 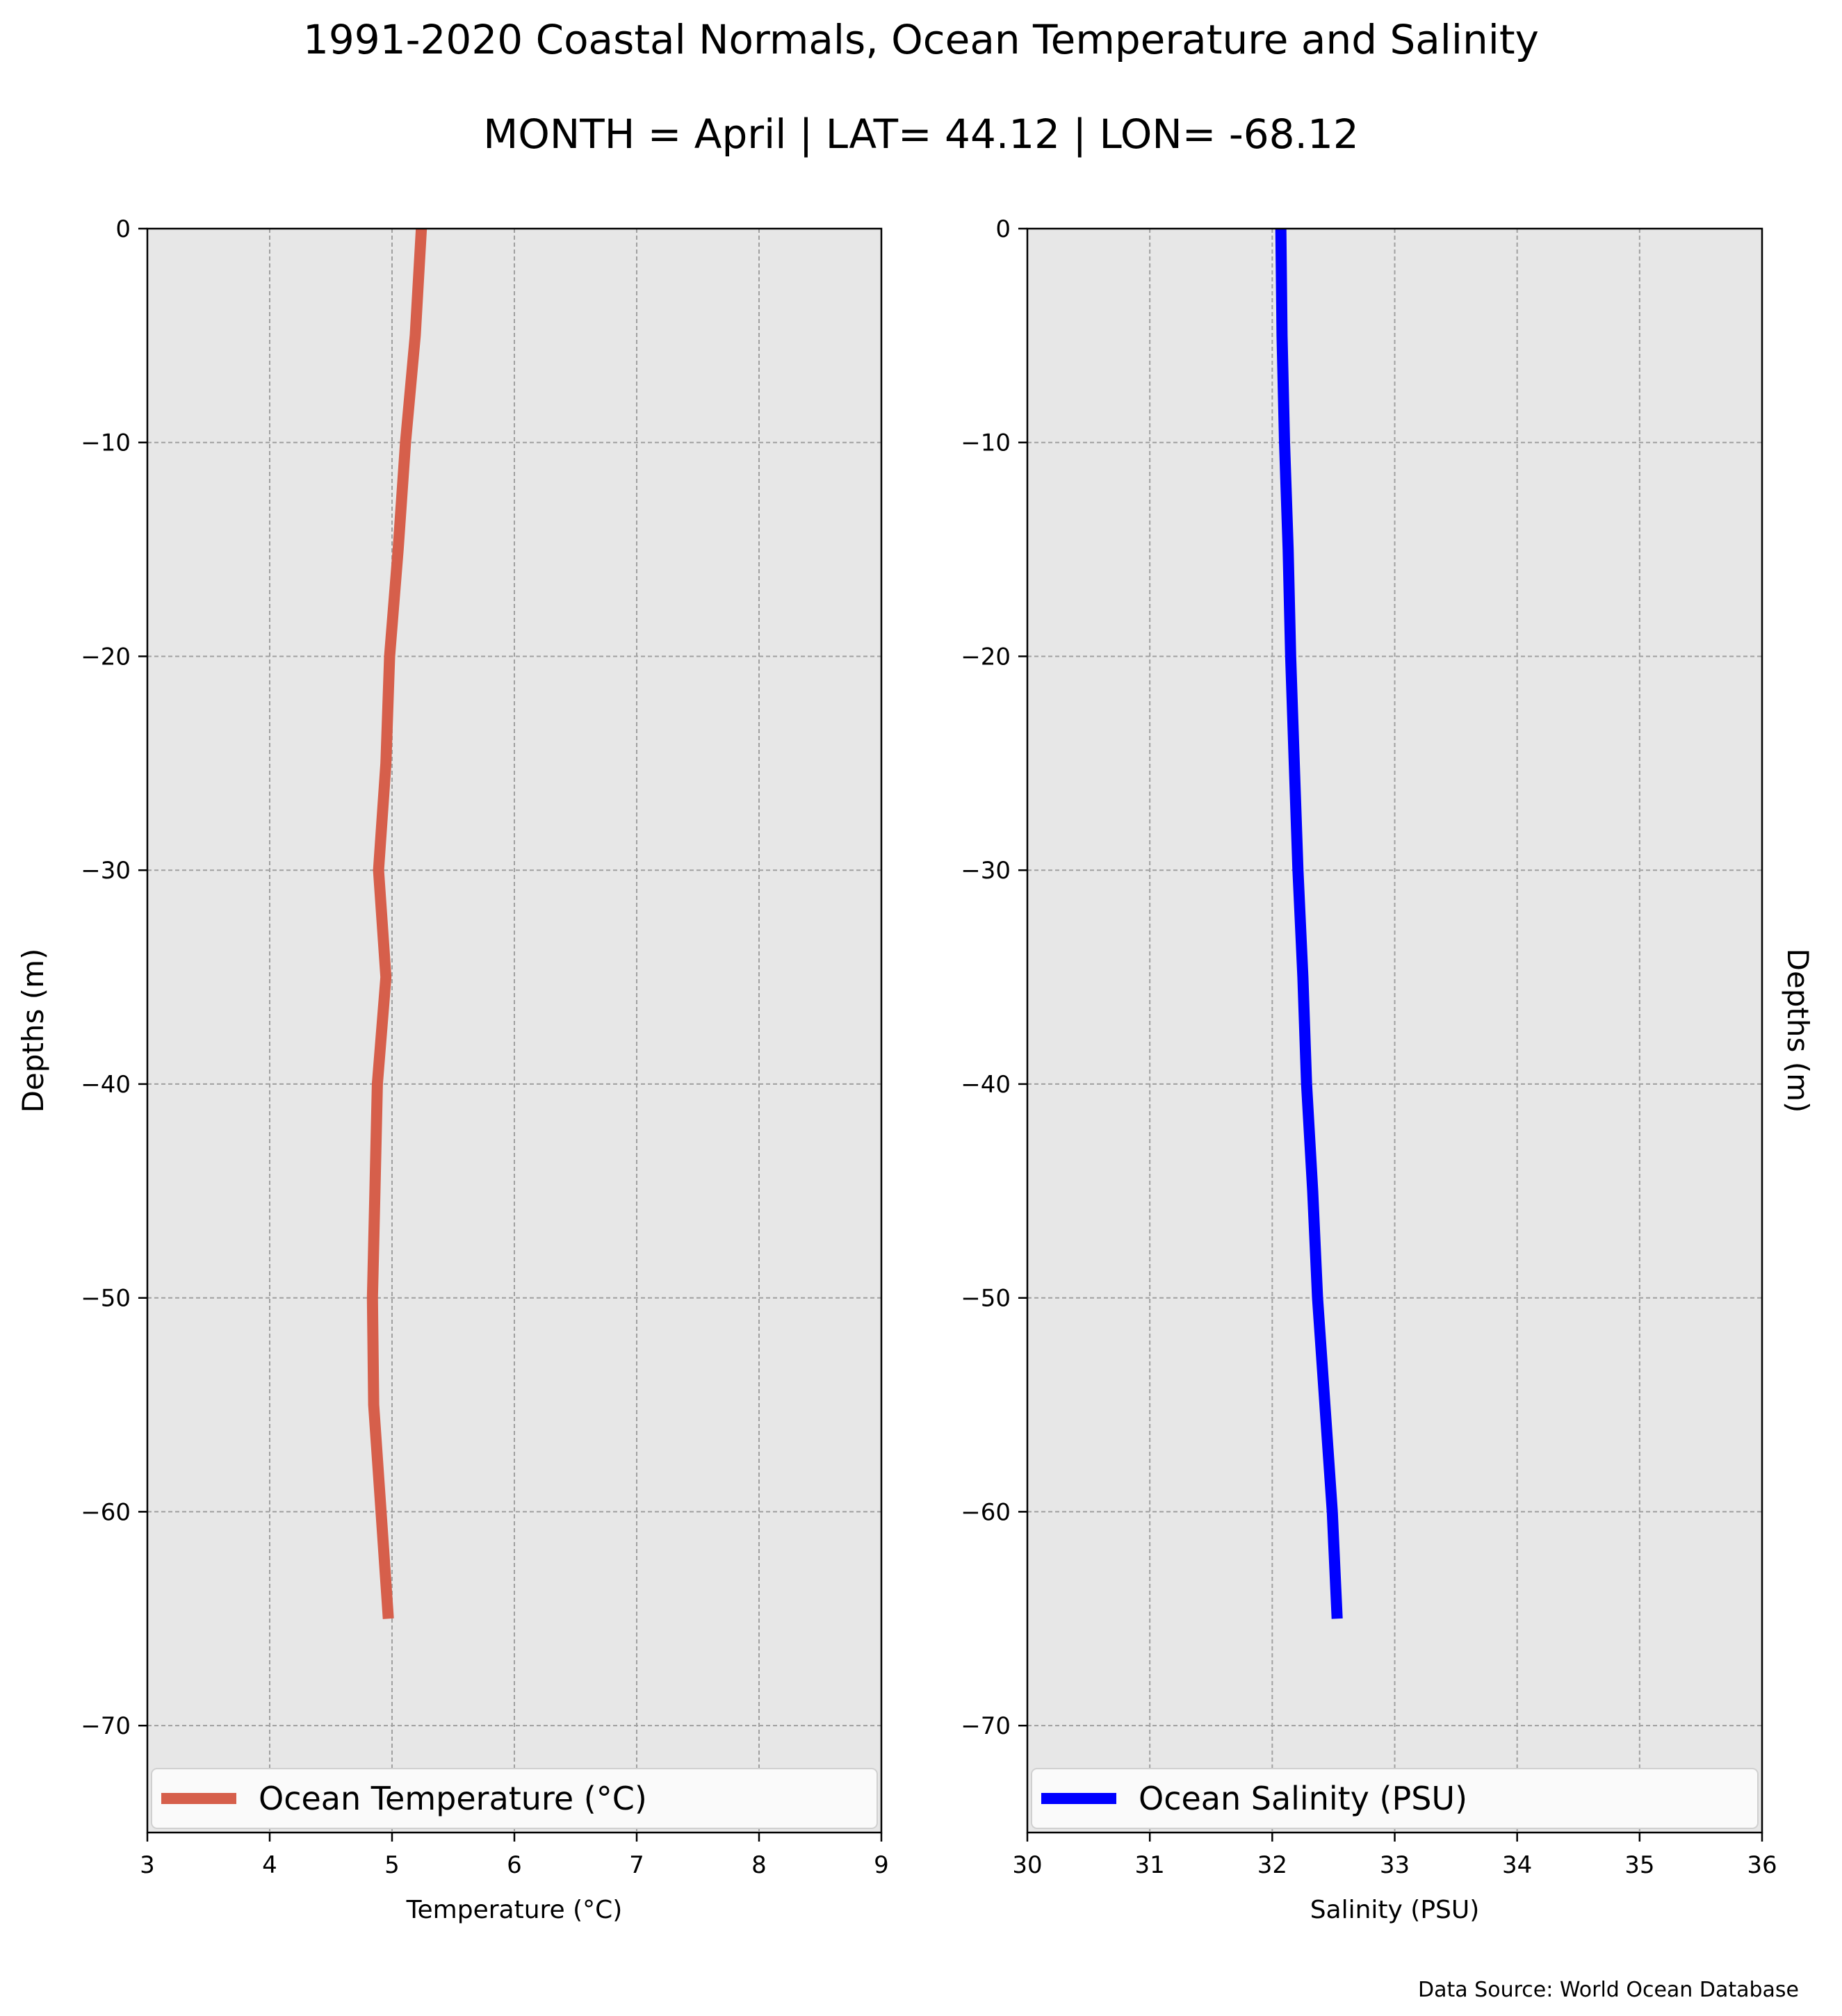 What do you see at coordinates (392, 1865) in the screenshot?
I see `x-tick-label: 5` at bounding box center [392, 1865].